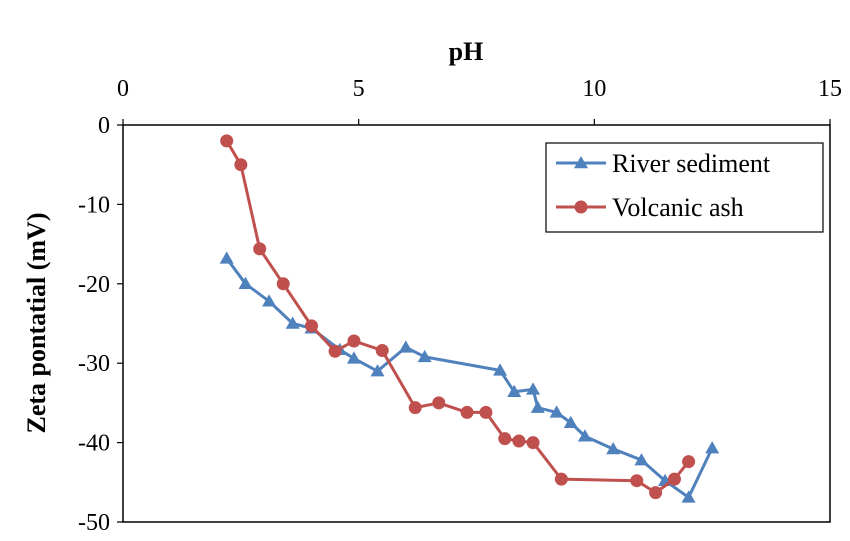 This screenshot has width=850, height=541. I want to click on x-tick-label: 15, so click(830, 89).